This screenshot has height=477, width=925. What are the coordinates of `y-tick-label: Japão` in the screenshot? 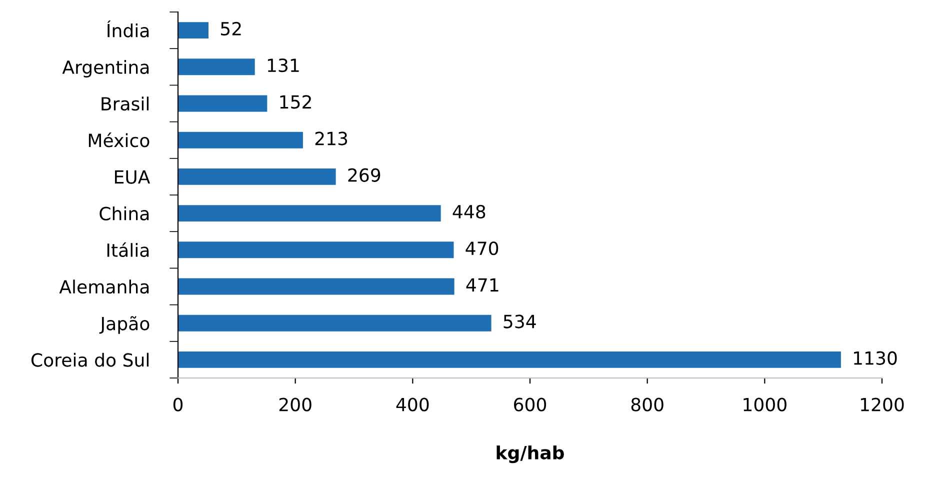 It's located at (124, 325).